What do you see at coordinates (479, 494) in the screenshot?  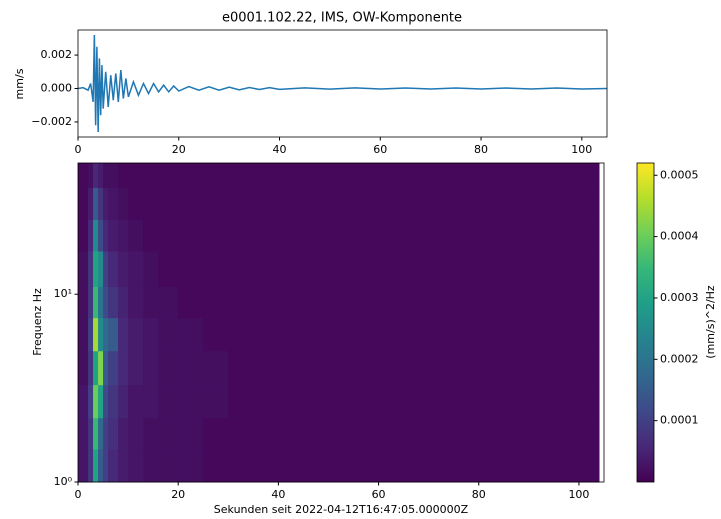 I see `x-tick-label: 80` at bounding box center [479, 494].